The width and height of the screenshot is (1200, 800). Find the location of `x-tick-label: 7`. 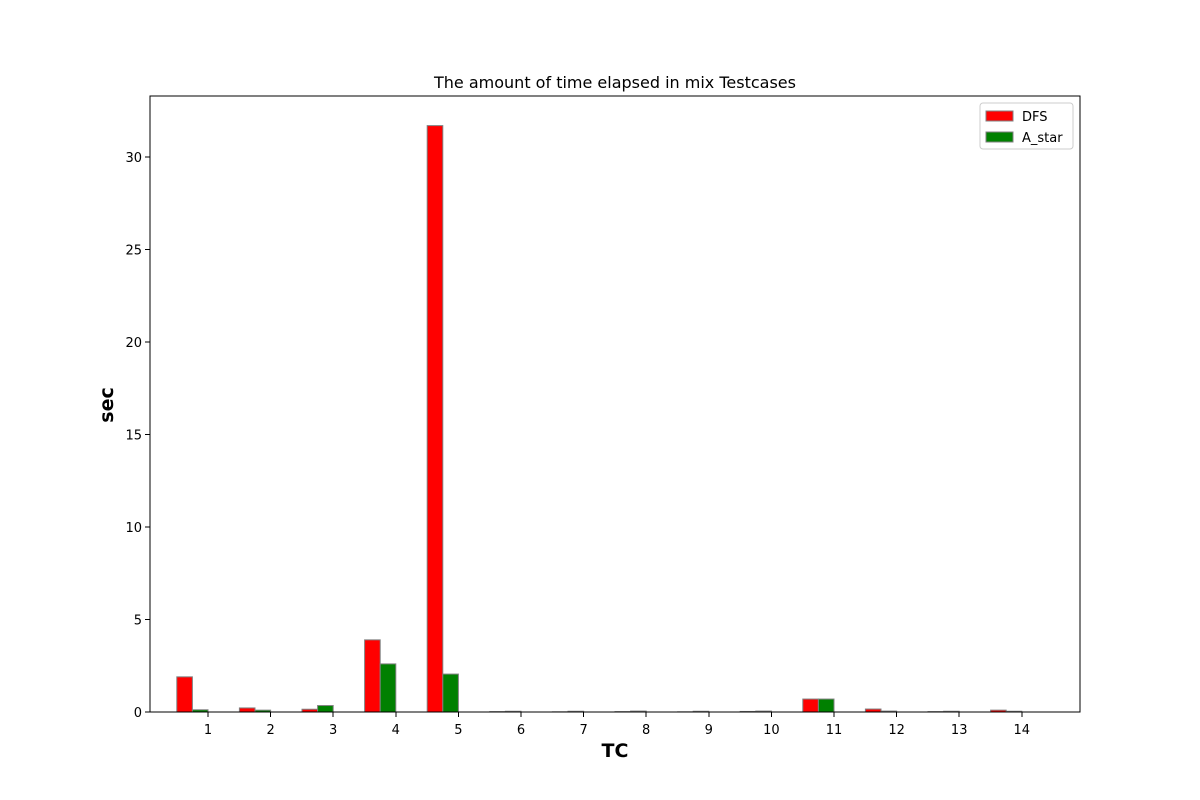

x-tick-label: 7 is located at coordinates (583, 730).